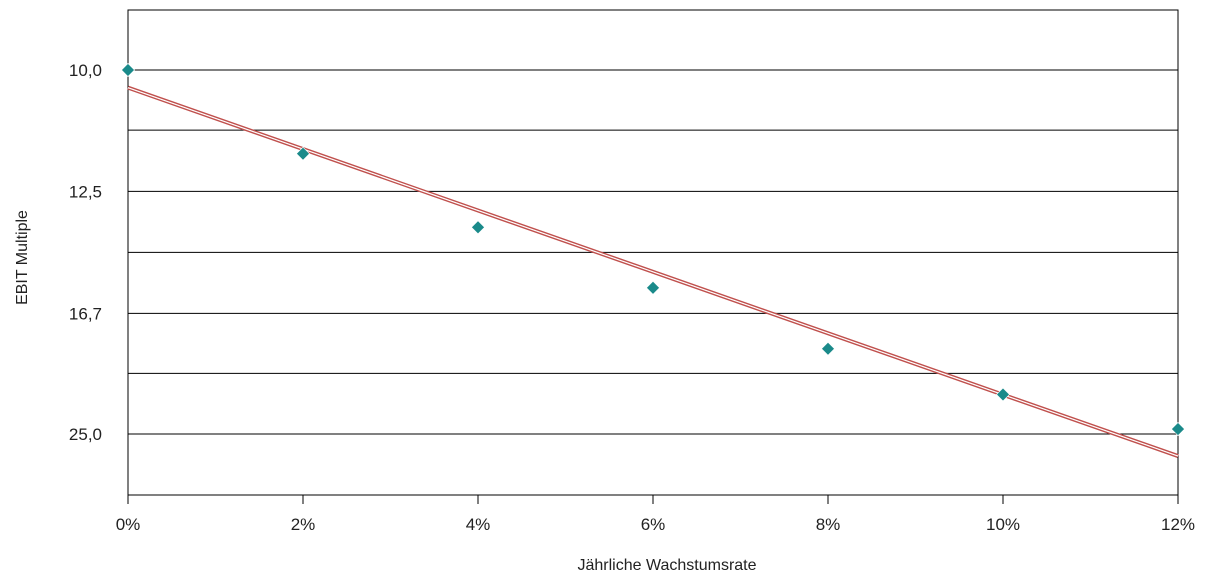  Describe the element at coordinates (22, 257) in the screenshot. I see `y-axis-title: EBIT Multiple` at that location.